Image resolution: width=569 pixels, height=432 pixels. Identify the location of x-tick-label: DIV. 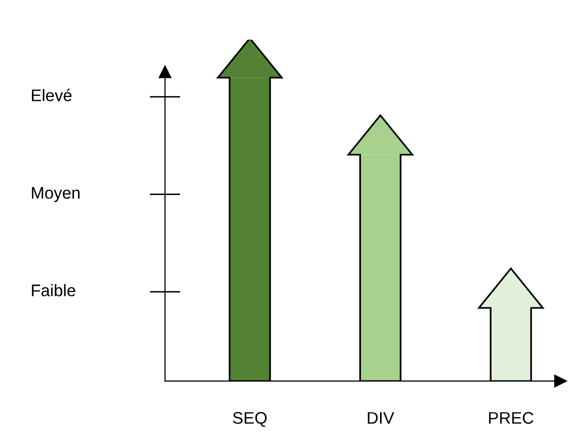
(381, 418).